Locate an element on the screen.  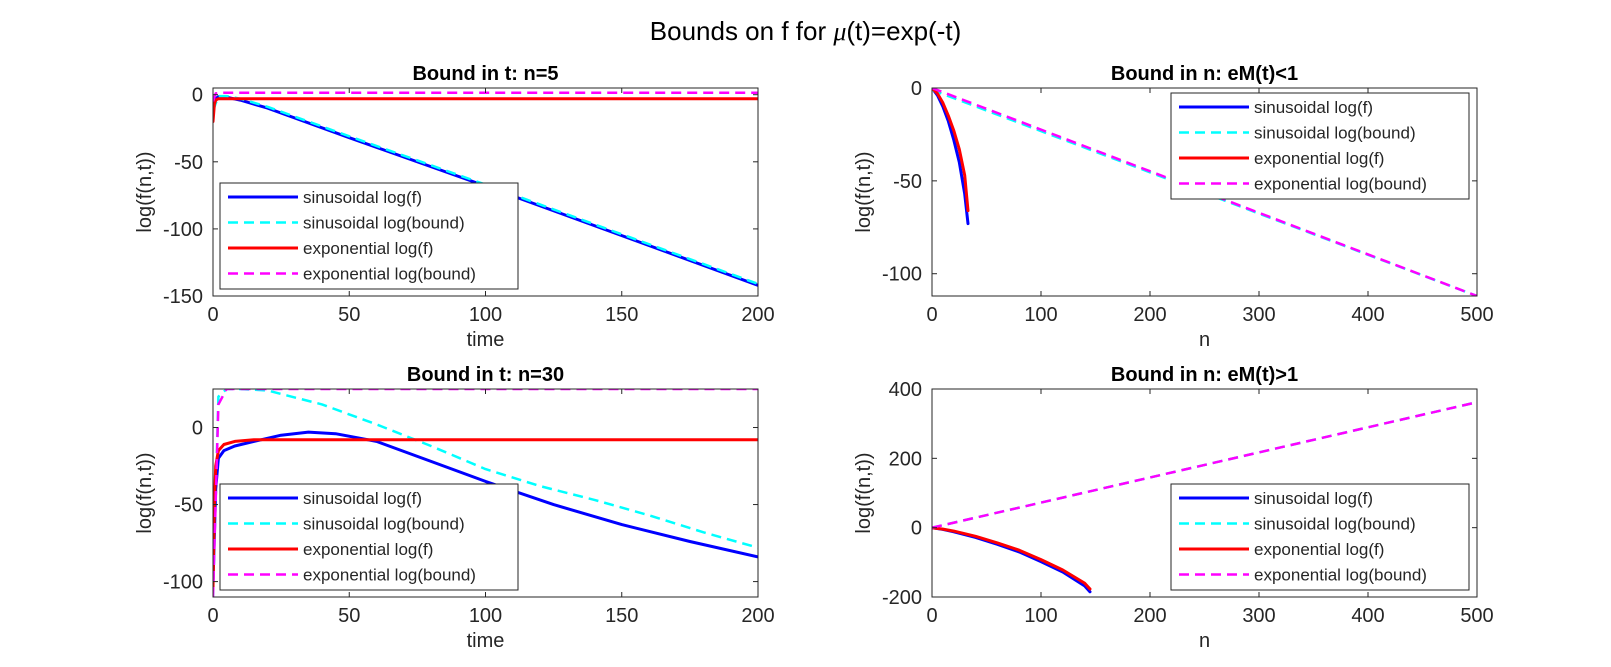
figure-title-prefix: Bounds on f for is located at coordinates (741, 31).